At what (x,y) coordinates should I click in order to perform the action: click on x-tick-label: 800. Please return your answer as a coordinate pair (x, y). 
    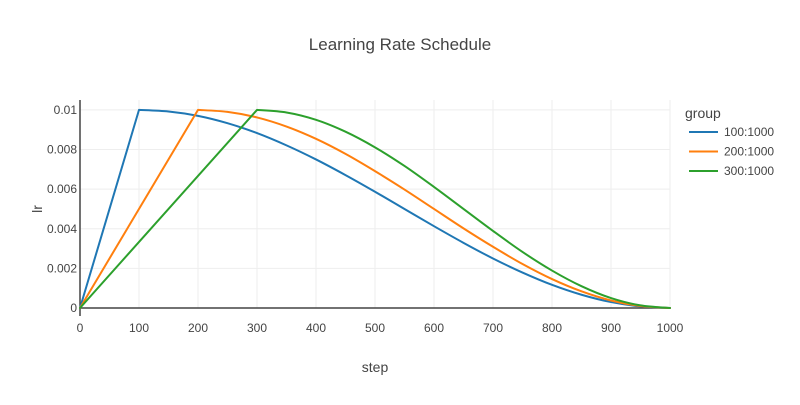
    Looking at the image, I should click on (552, 328).